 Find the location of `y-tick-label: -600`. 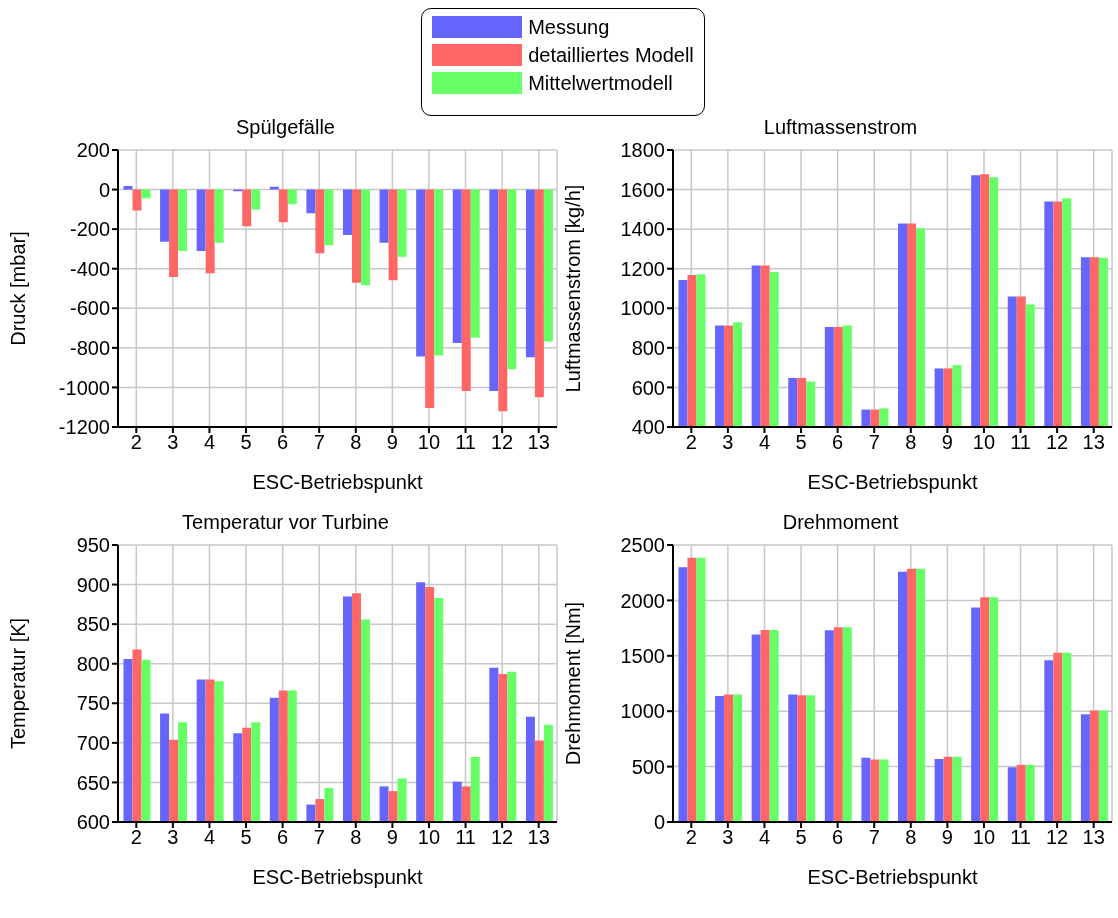

y-tick-label: -600 is located at coordinates (89, 308).